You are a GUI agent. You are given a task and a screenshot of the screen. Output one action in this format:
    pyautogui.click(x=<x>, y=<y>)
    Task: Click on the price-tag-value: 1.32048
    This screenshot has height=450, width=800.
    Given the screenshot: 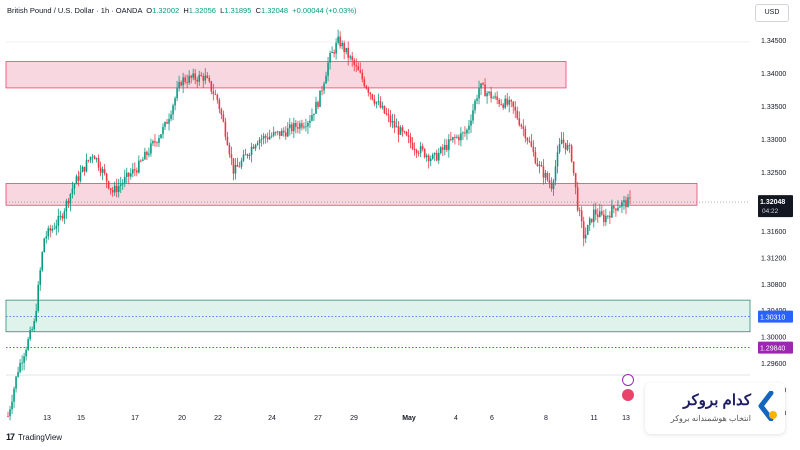 What is the action you would take?
    pyautogui.click(x=772, y=202)
    